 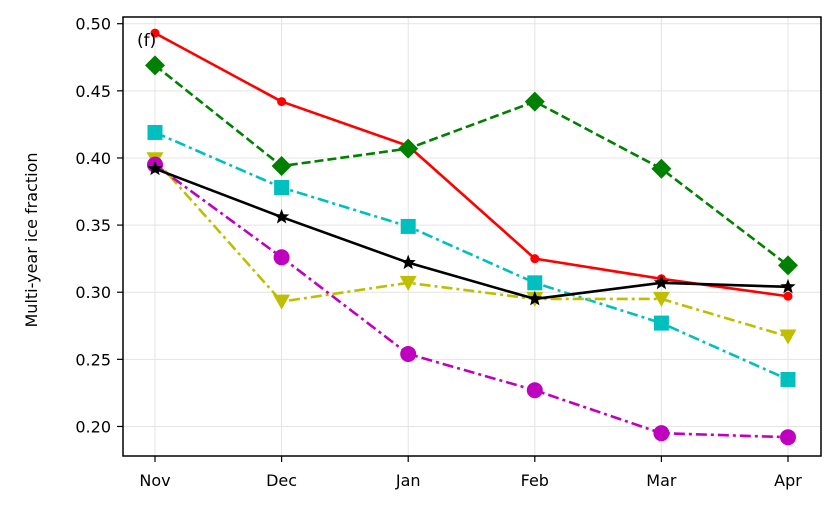 I want to click on y-tick-label: 0.30, so click(x=93, y=292).